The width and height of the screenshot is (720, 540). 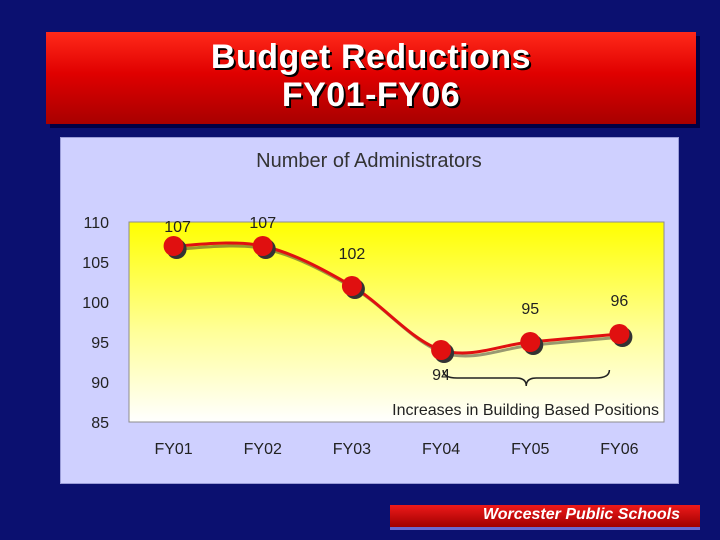 I want to click on y-tick-label: 85, so click(x=100, y=423).